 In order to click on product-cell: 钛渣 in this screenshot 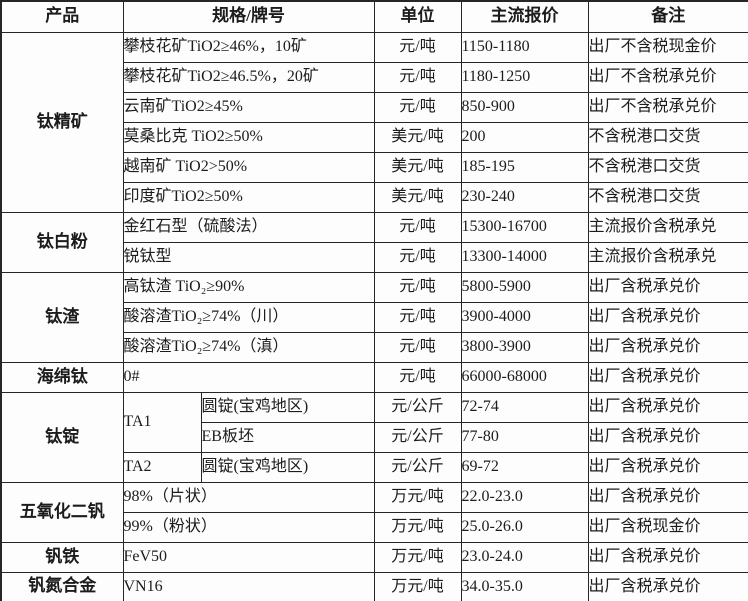, I will do `click(62, 317)`.